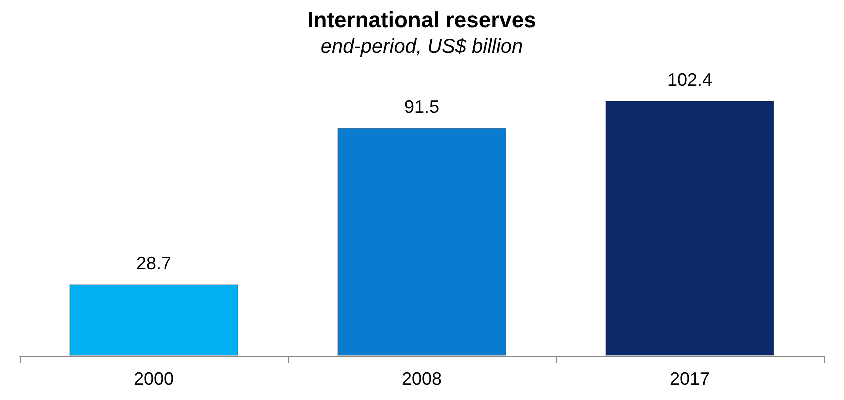 The height and width of the screenshot is (400, 844). What do you see at coordinates (422, 379) in the screenshot?
I see `x-tick-label: 2008` at bounding box center [422, 379].